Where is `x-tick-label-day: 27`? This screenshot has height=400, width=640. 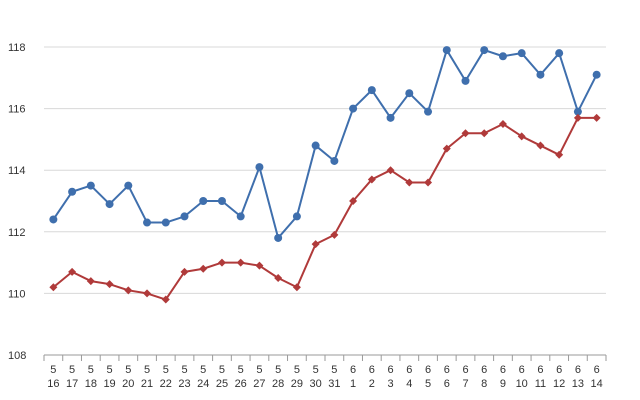 x-tick-label-day: 27 is located at coordinates (259, 384).